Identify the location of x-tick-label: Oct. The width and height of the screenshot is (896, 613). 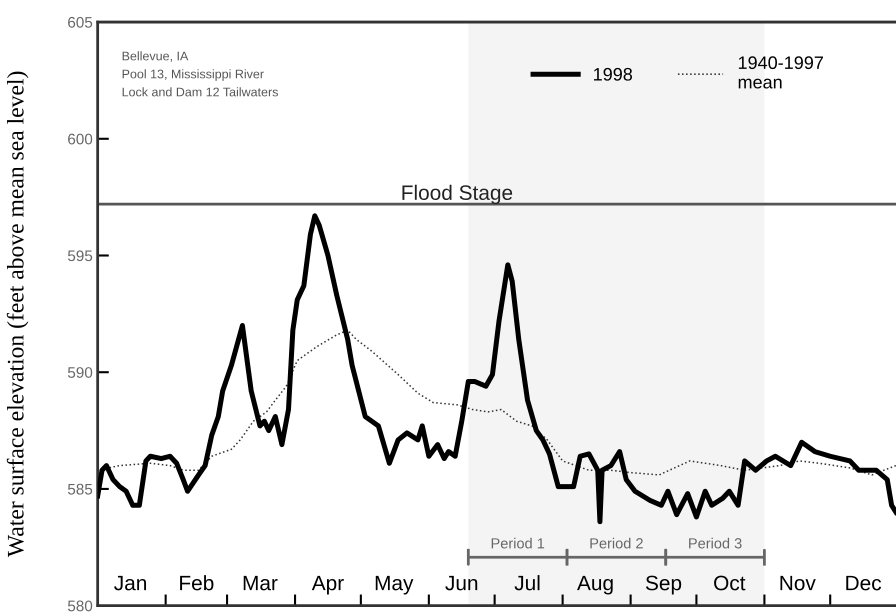
(730, 583).